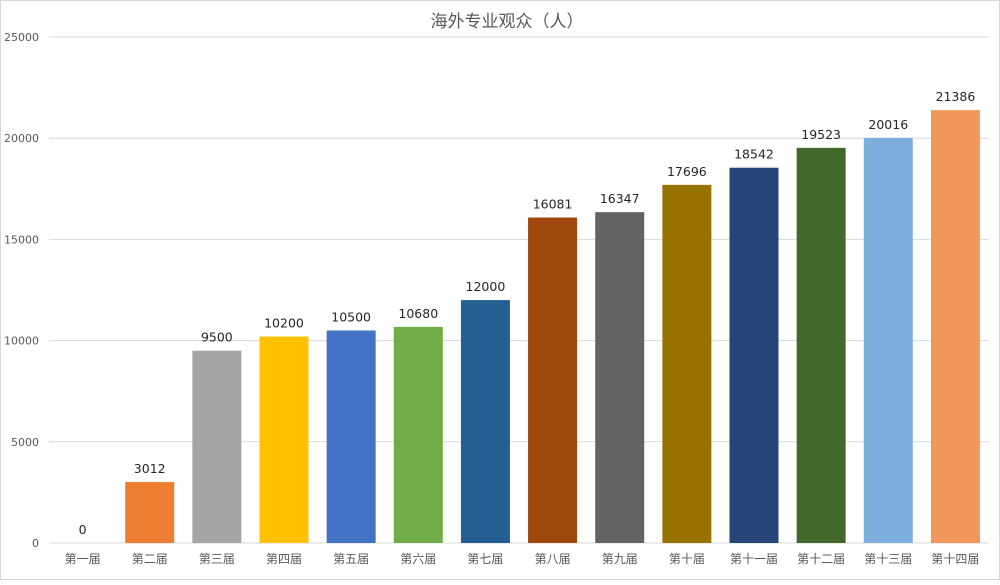 This screenshot has height=585, width=1000. Describe the element at coordinates (553, 204) in the screenshot. I see `data-label: 16081` at that location.